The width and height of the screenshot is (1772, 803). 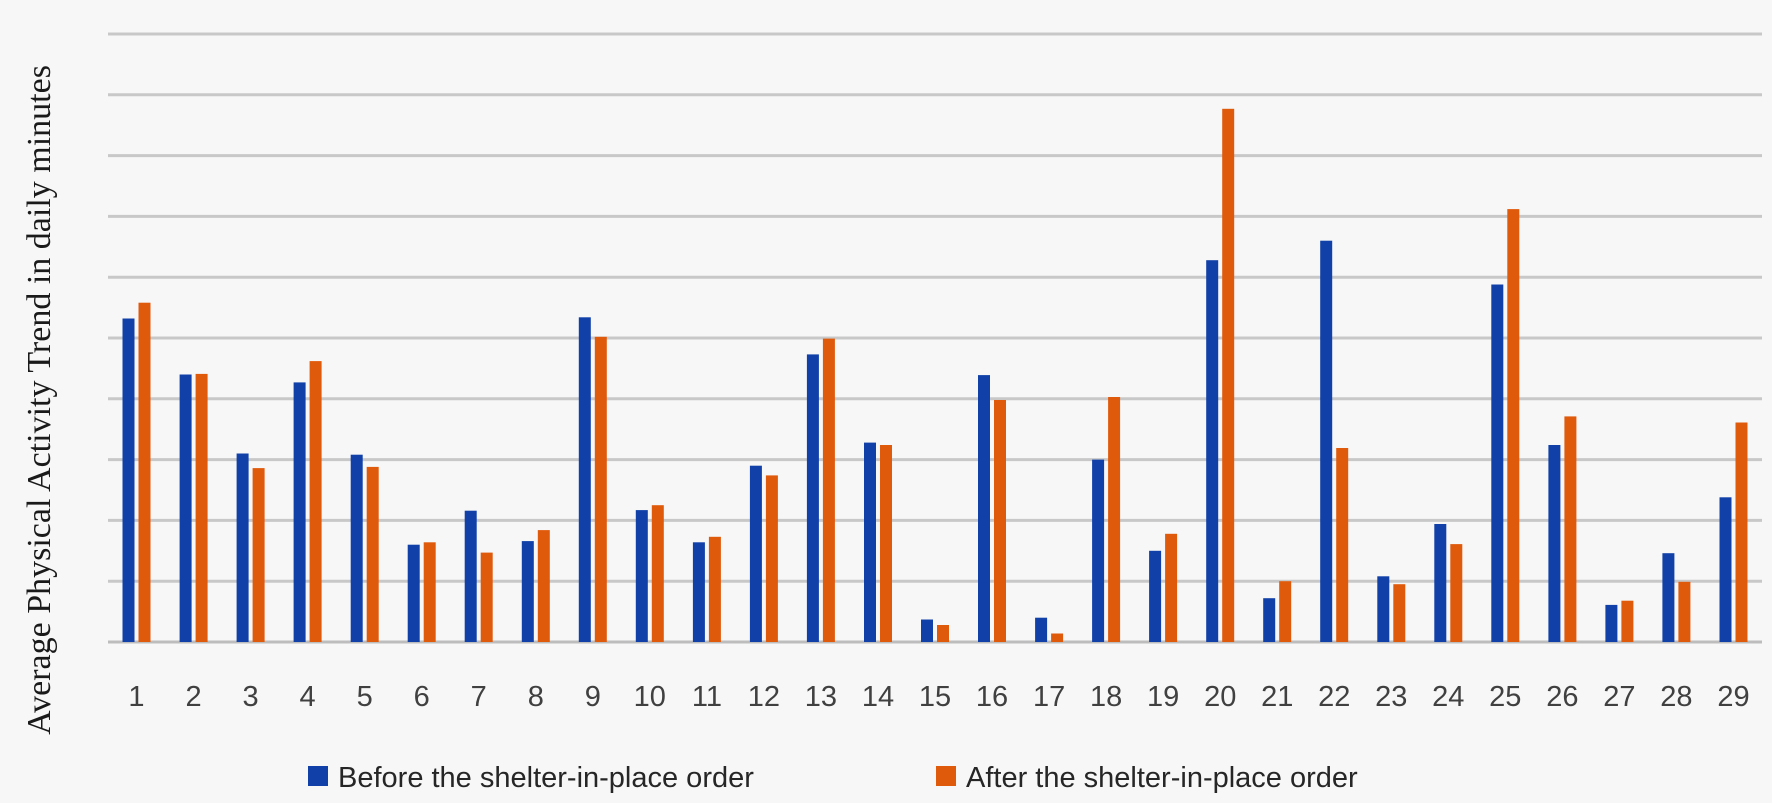 What do you see at coordinates (1619, 697) in the screenshot?
I see `x-tick-label: 27` at bounding box center [1619, 697].